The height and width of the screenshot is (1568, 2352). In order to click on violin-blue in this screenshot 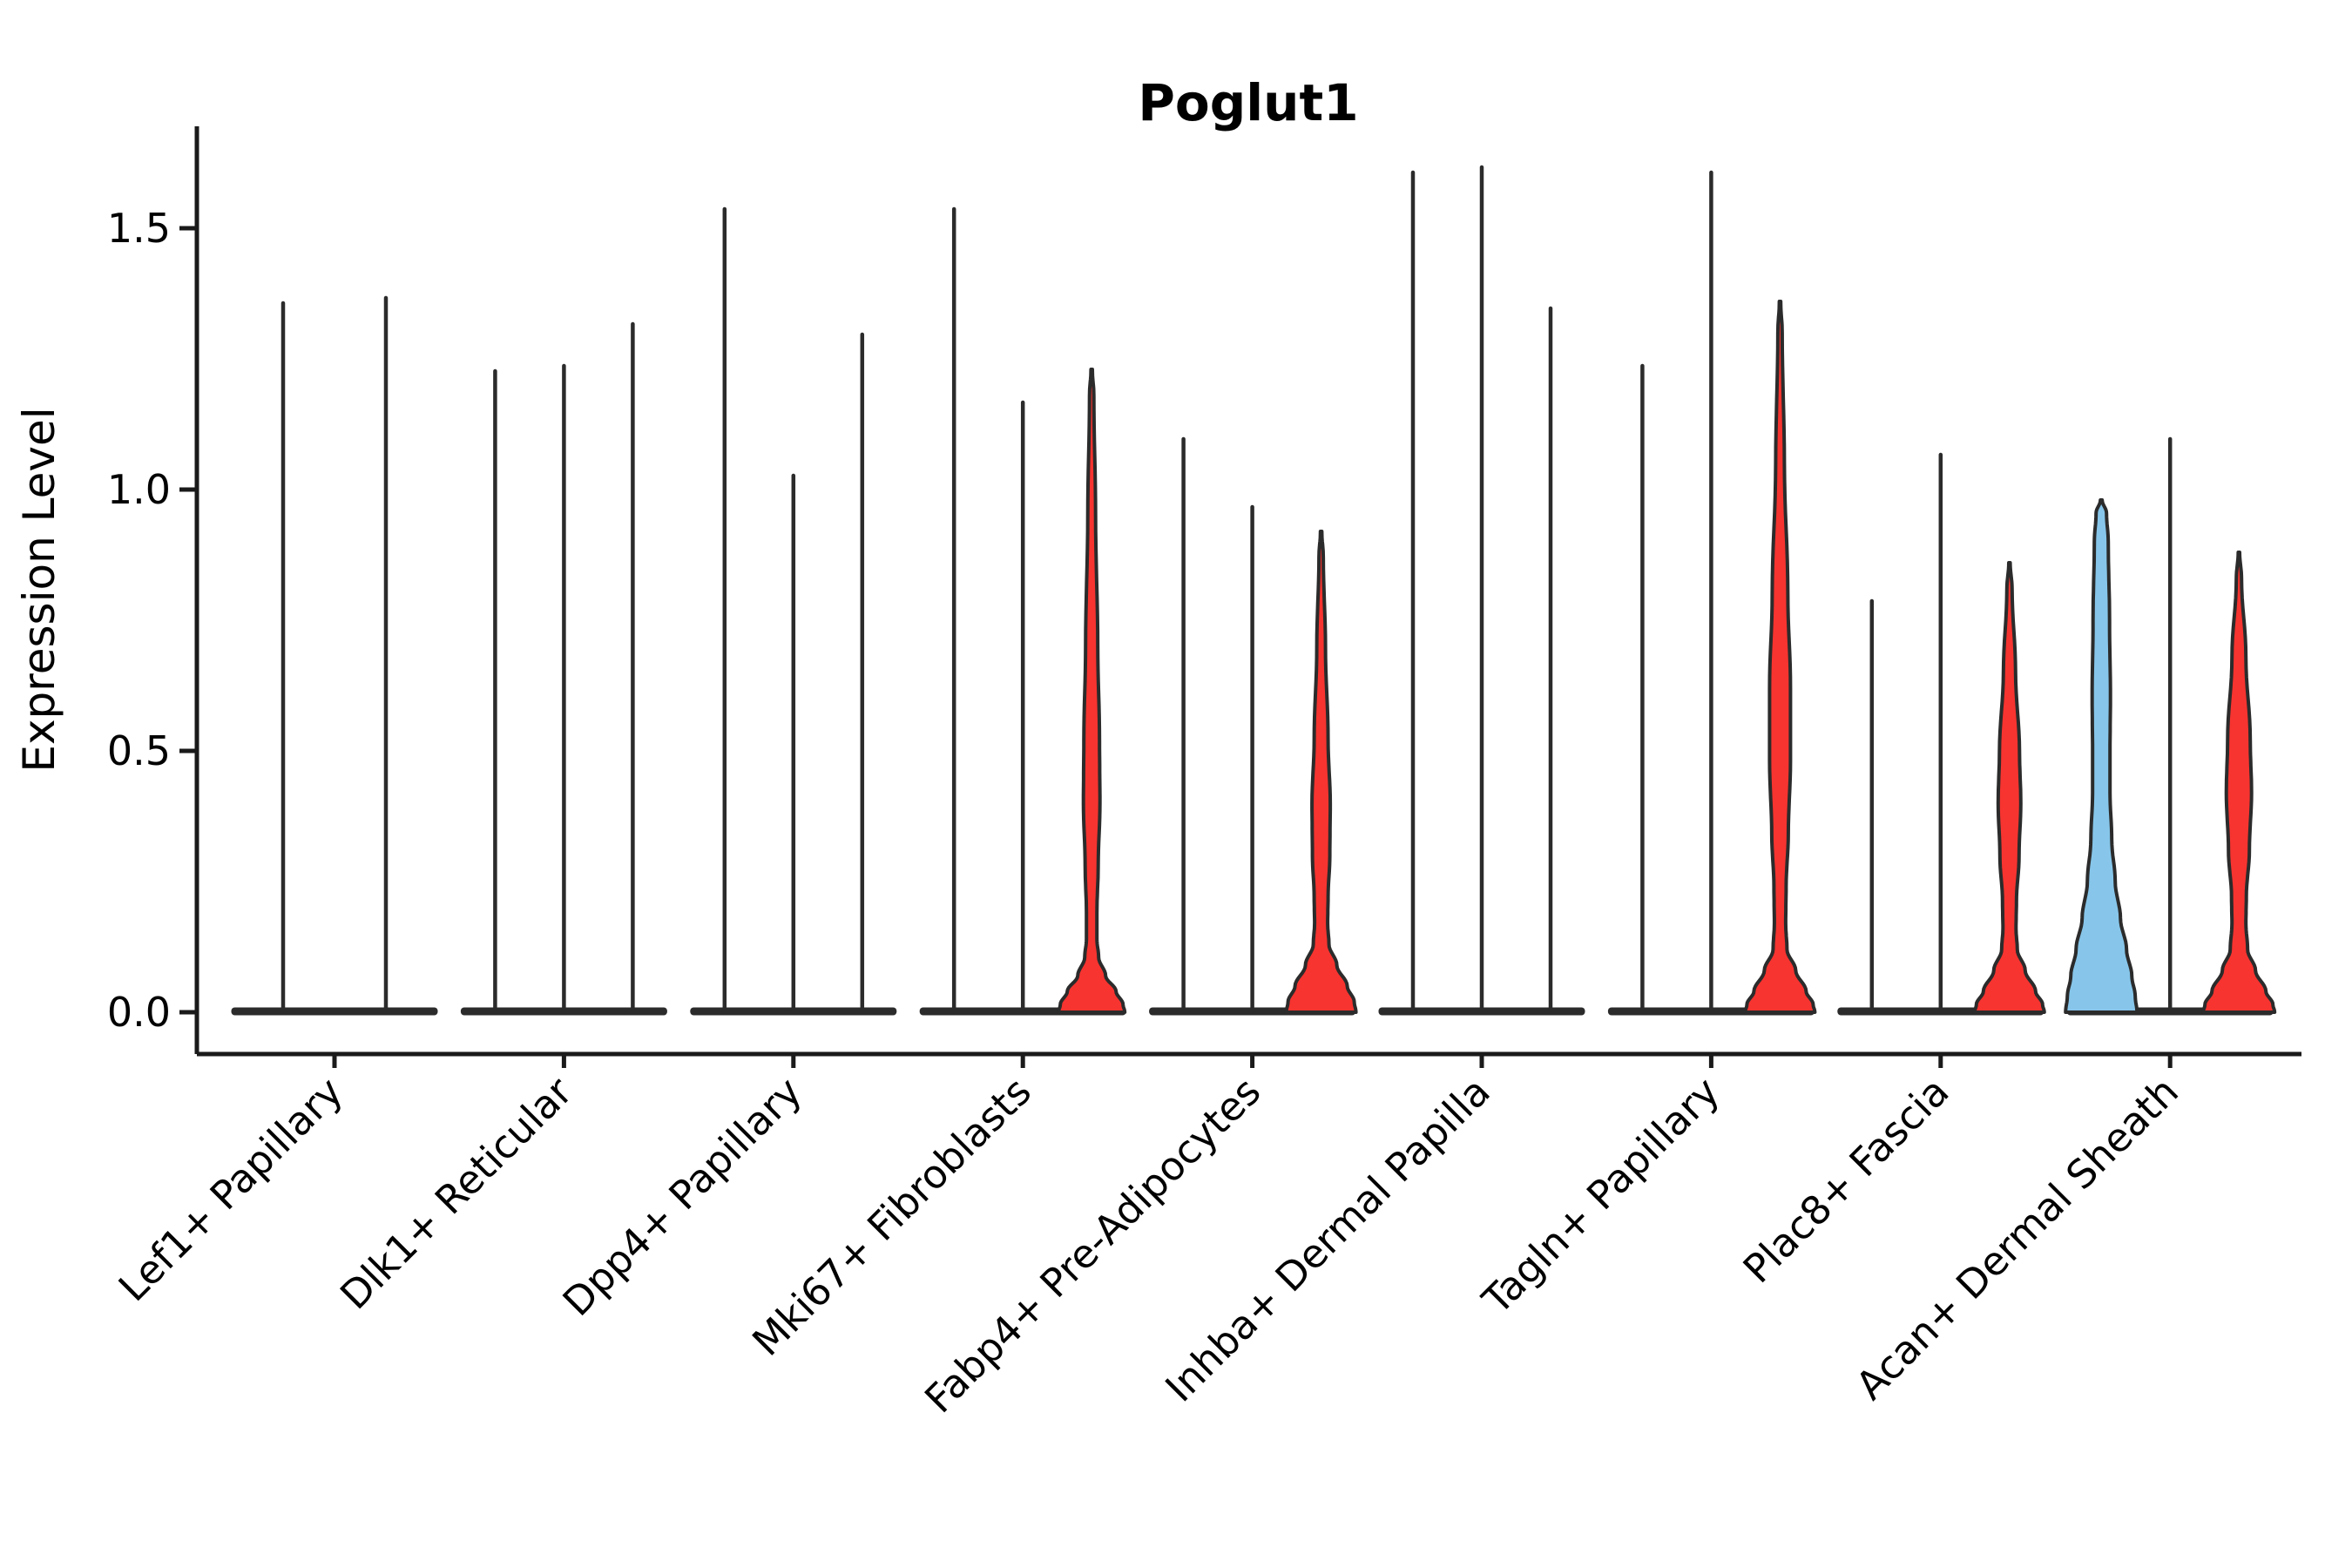, I will do `click(2101, 756)`.